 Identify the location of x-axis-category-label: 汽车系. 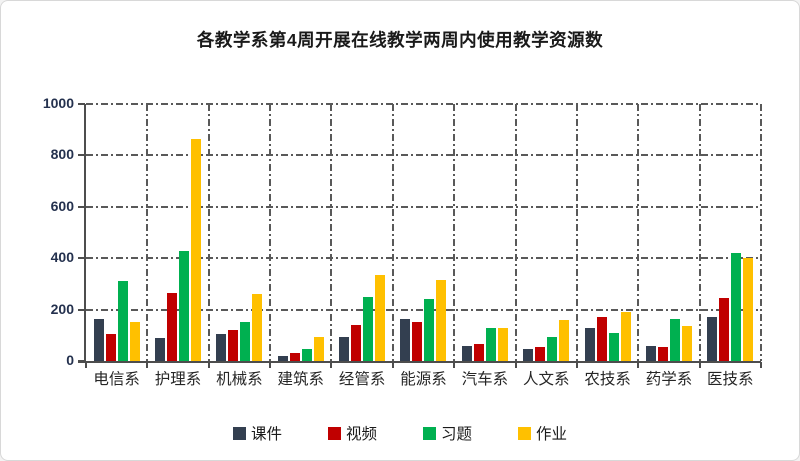
(485, 379).